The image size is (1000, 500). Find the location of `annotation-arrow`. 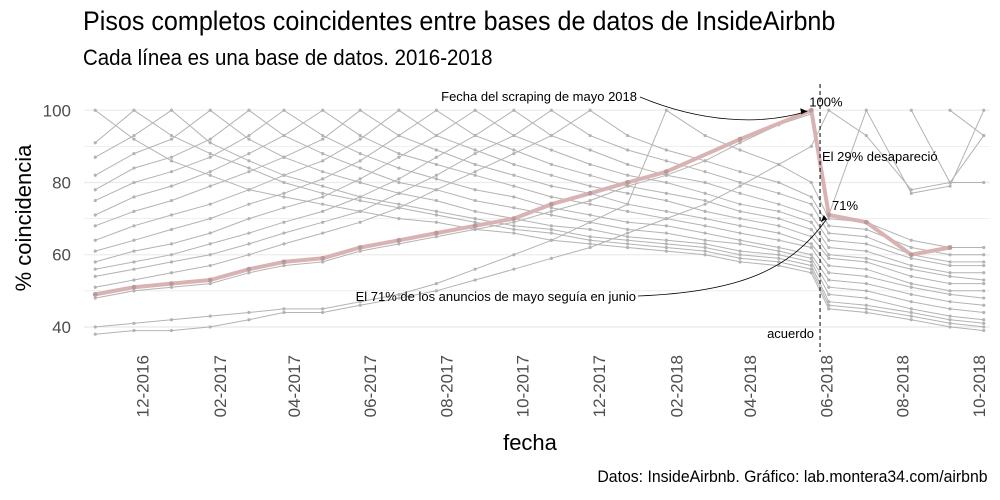

annotation-arrow is located at coordinates (732, 257).